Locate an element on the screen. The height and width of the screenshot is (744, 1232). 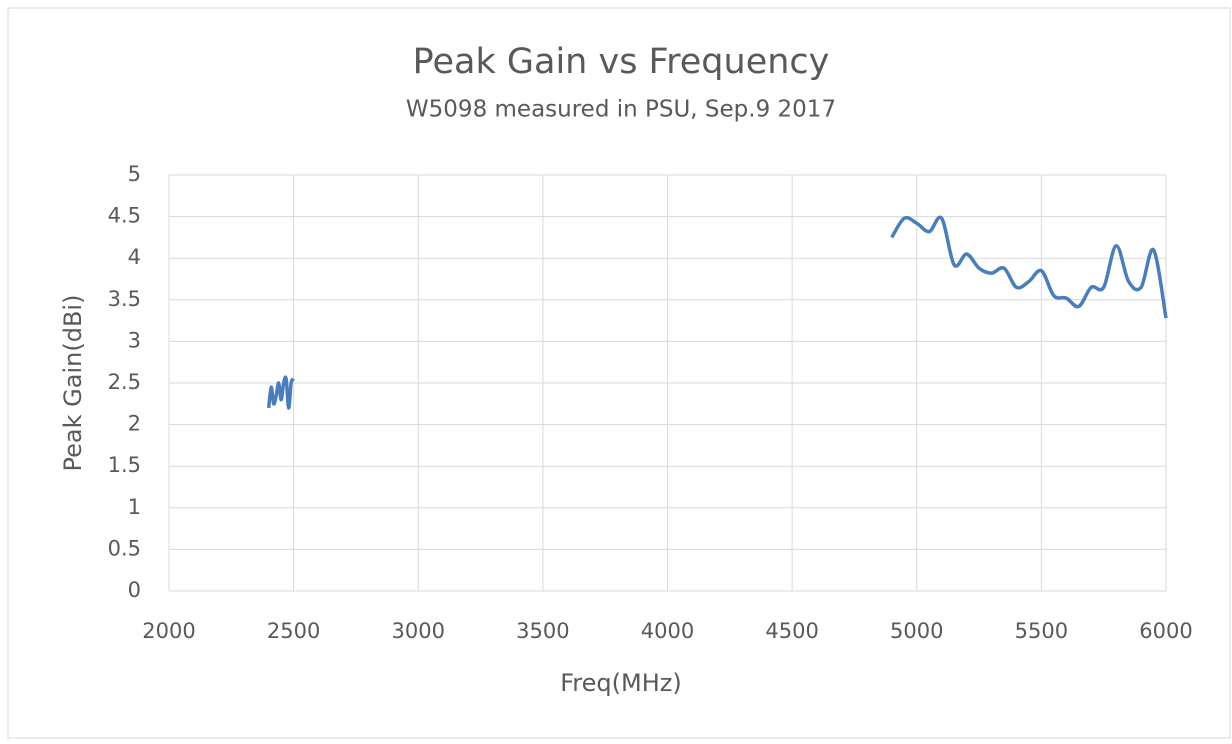
x-tick-label: 4500 is located at coordinates (791, 631).